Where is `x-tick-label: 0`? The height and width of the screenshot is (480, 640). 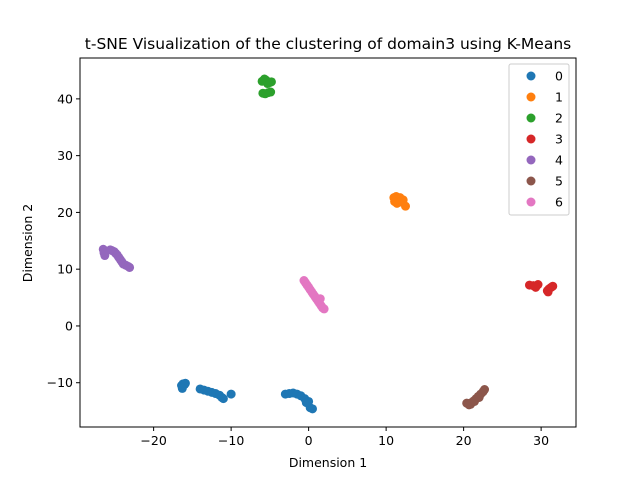 x-tick-label: 0 is located at coordinates (309, 440).